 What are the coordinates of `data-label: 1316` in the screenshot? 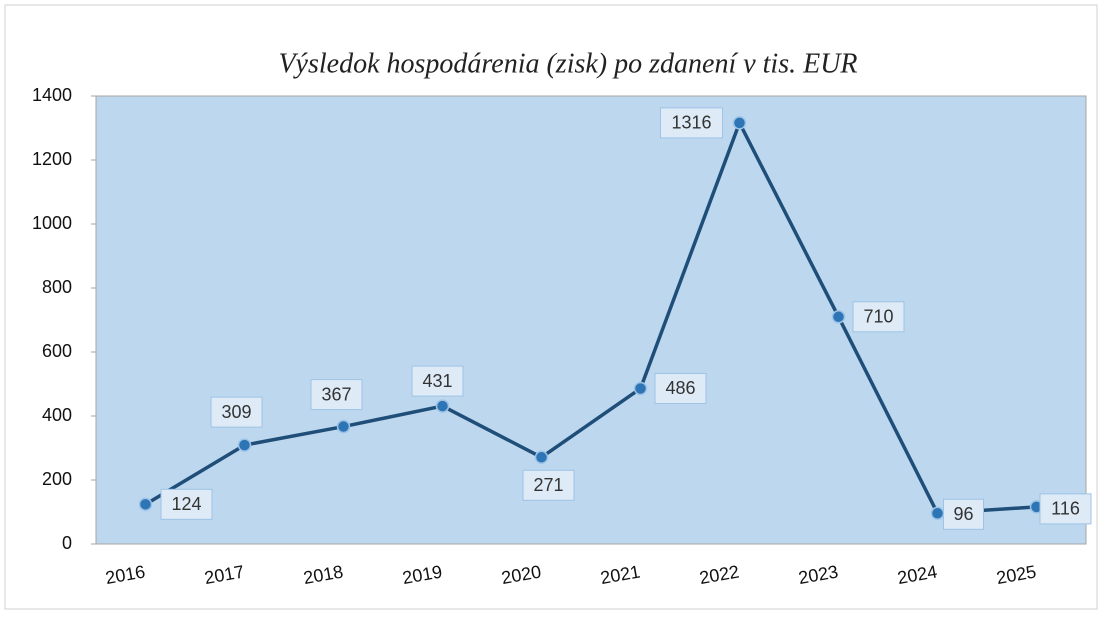 It's located at (691, 123).